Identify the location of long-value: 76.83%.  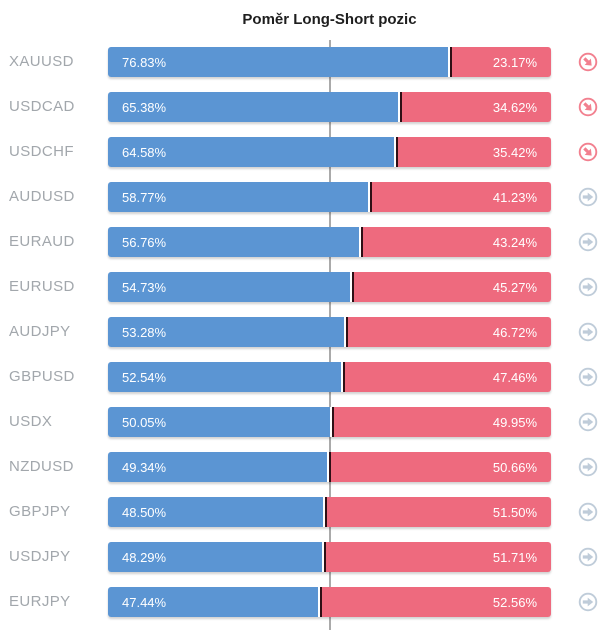
(144, 62).